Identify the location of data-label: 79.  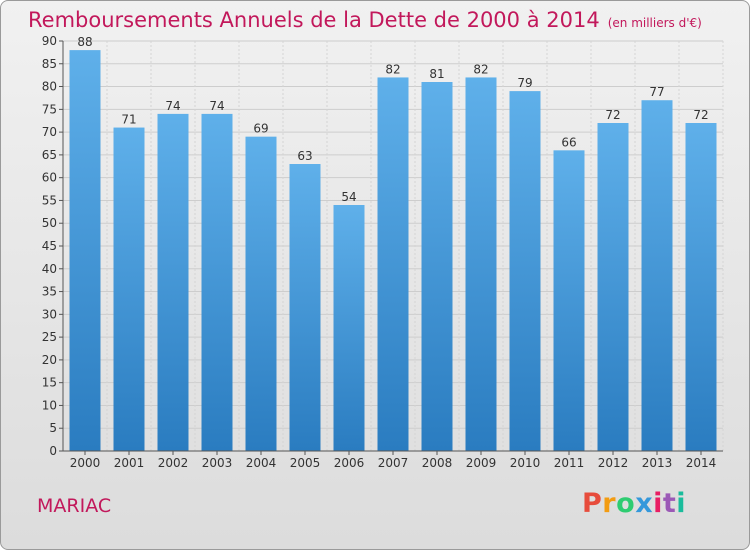
(524, 83).